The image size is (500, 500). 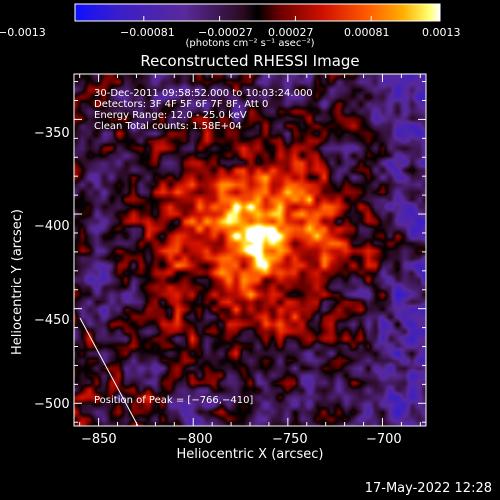 What do you see at coordinates (147, 32) in the screenshot?
I see `colorbar-tick-label: −0.00081` at bounding box center [147, 32].